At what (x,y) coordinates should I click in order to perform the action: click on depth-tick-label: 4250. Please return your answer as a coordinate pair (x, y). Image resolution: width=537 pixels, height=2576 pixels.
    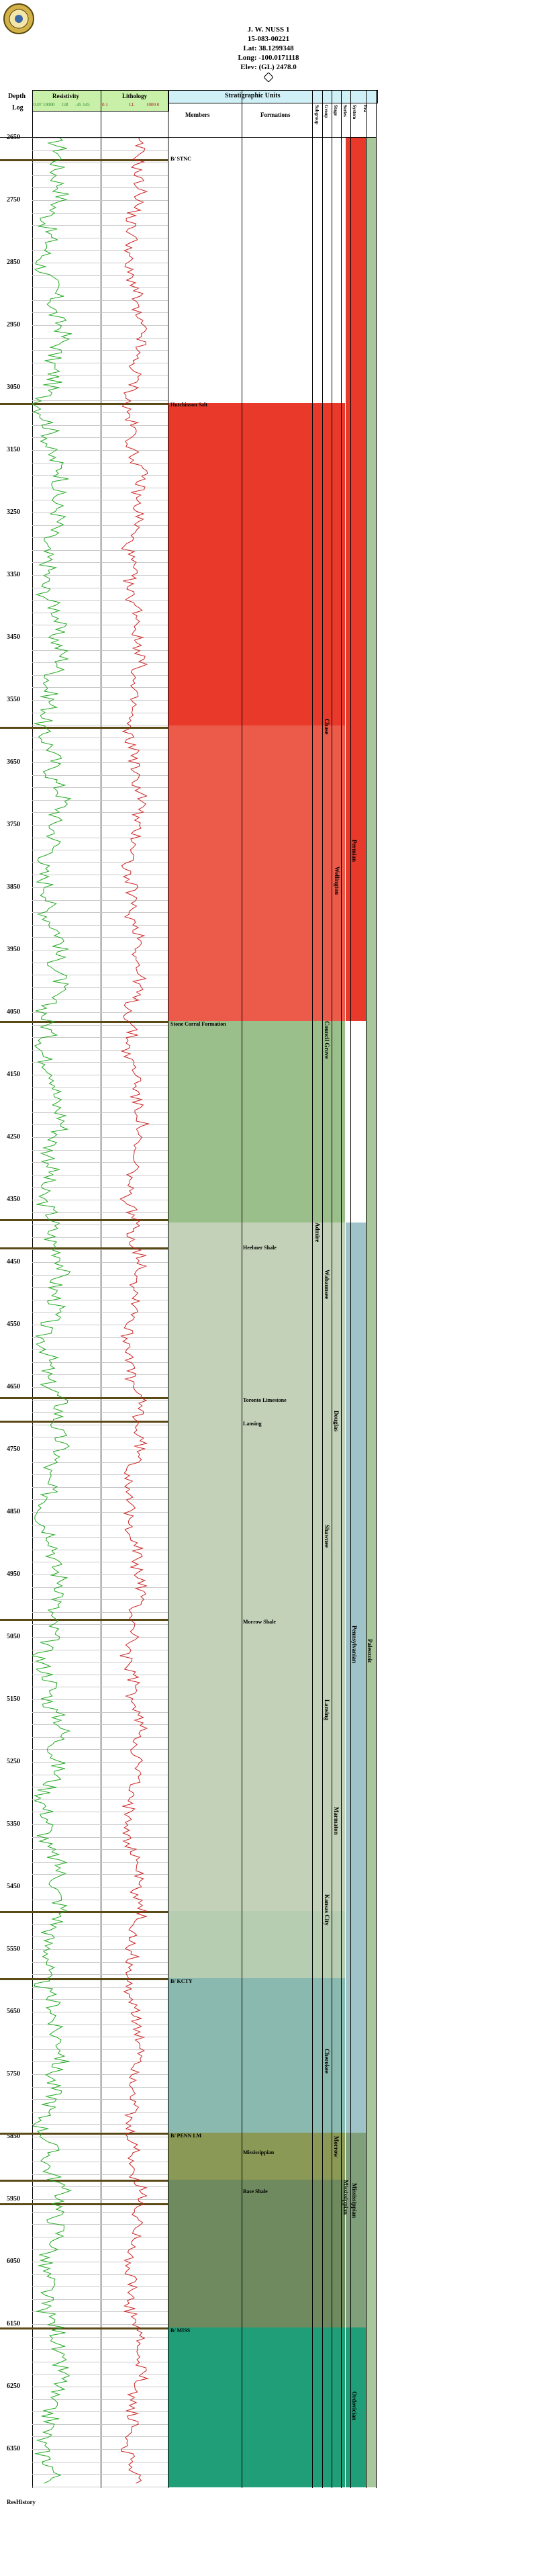
    Looking at the image, I should click on (14, 1137).